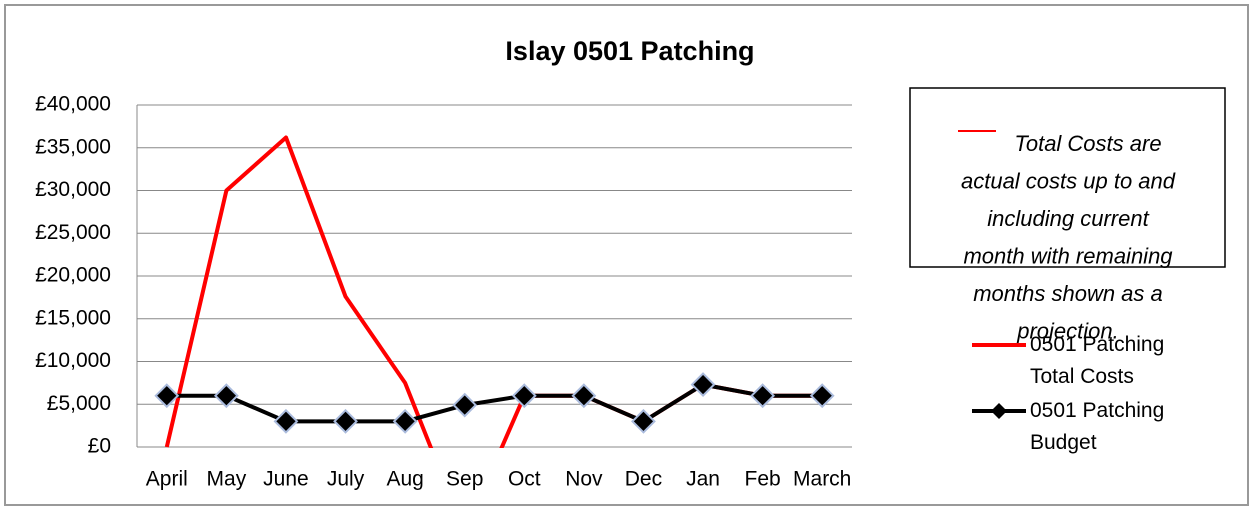 The height and width of the screenshot is (508, 1253). I want to click on x-tick-label: March, so click(822, 479).